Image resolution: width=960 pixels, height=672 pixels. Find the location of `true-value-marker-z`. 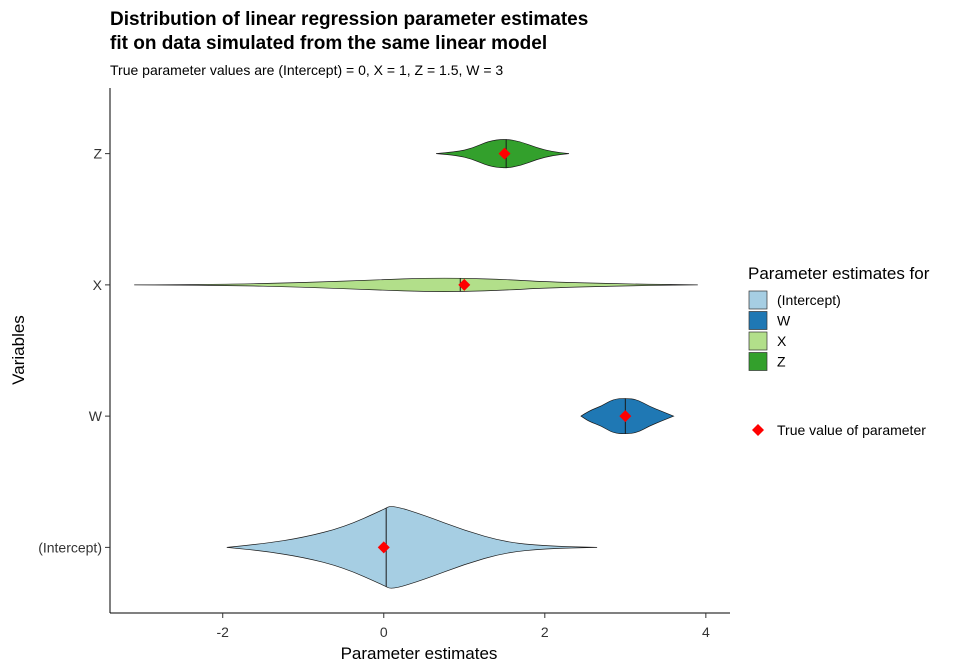

true-value-marker-z is located at coordinates (504, 153).